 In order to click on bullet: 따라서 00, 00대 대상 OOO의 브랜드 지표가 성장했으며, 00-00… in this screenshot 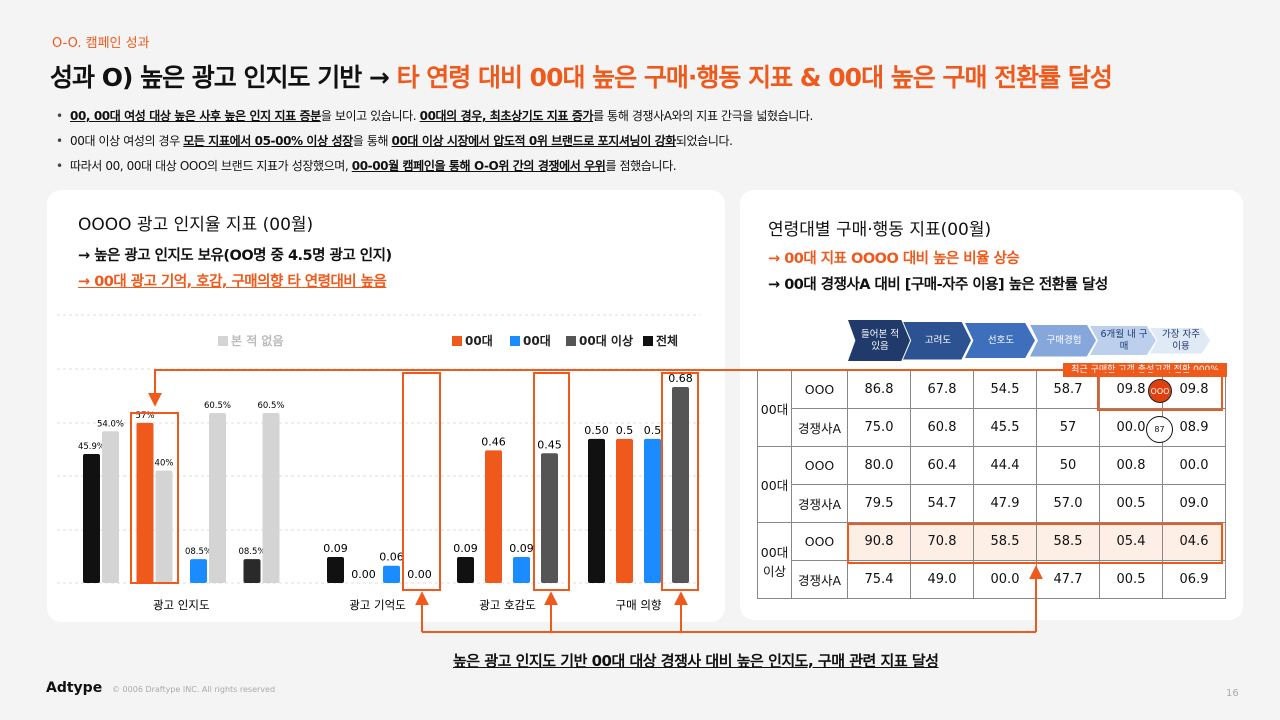, I will do `click(434, 168)`.